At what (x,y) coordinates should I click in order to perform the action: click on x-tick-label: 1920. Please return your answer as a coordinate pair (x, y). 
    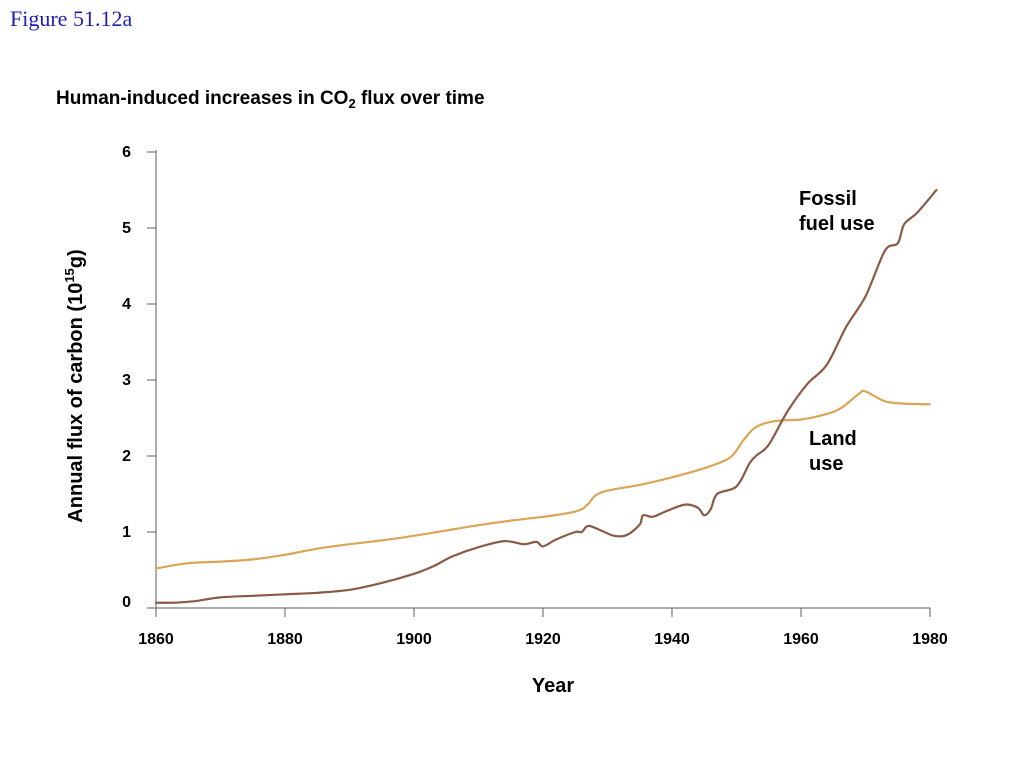
    Looking at the image, I should click on (543, 639).